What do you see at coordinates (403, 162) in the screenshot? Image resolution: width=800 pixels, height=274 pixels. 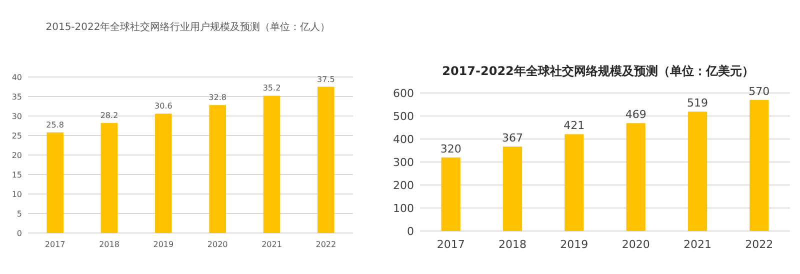 I see `y-tick-label: 300` at bounding box center [403, 162].